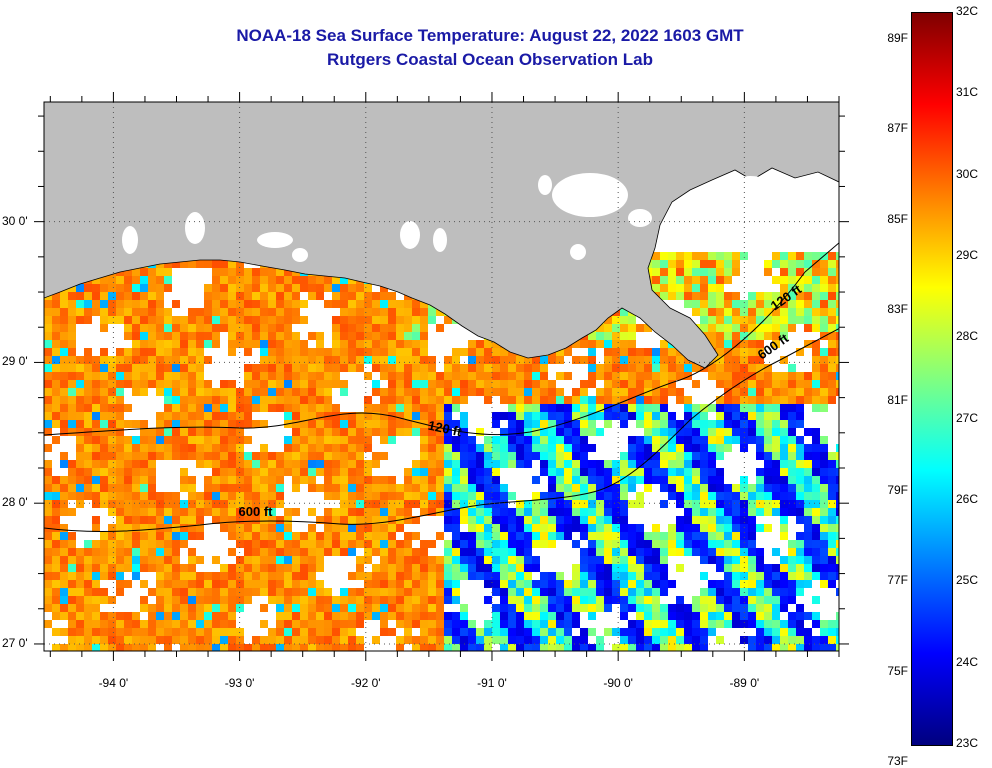 The image size is (992, 768). Describe the element at coordinates (15, 361) in the screenshot. I see `lat-label: 29 0'` at that location.